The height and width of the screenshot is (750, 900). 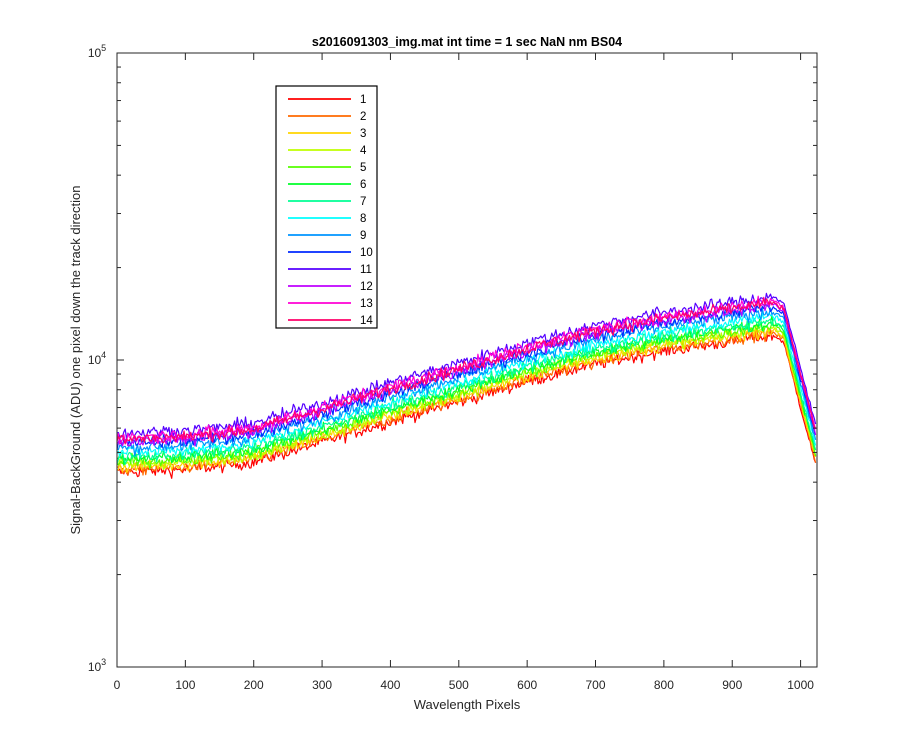 I want to click on legend-label-2: 2, so click(x=363, y=117).